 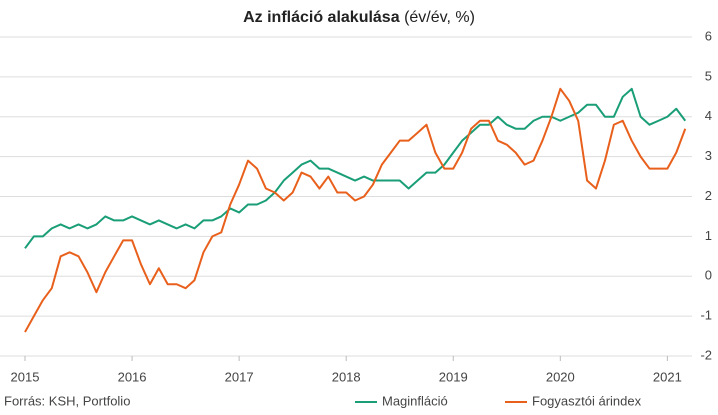 What do you see at coordinates (708, 115) in the screenshot?
I see `y-tick-label: 4` at bounding box center [708, 115].